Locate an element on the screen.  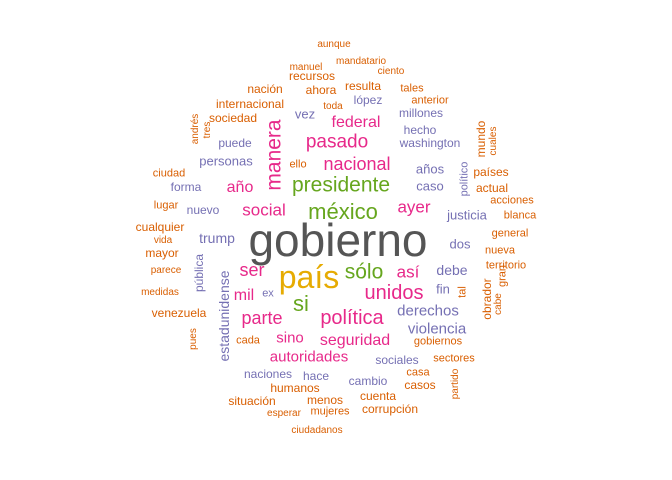
word-recursos: recursos is located at coordinates (312, 76).